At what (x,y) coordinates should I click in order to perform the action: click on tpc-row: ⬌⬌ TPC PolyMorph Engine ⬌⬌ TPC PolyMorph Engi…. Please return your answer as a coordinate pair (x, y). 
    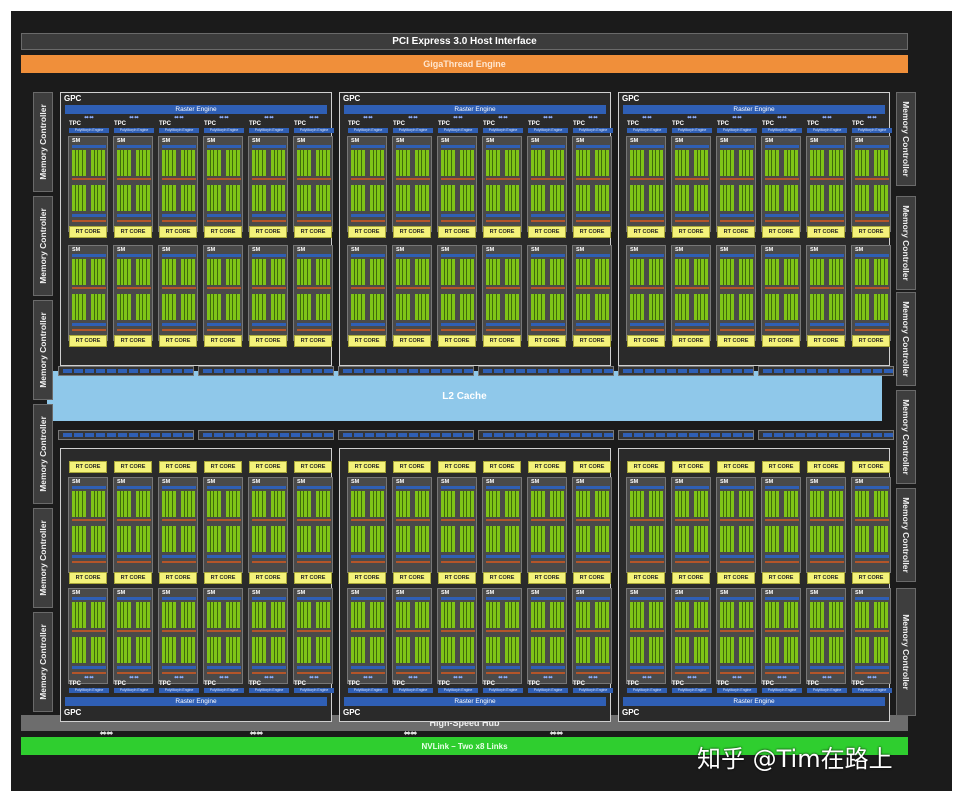
    Looking at the image, I should click on (478, 125).